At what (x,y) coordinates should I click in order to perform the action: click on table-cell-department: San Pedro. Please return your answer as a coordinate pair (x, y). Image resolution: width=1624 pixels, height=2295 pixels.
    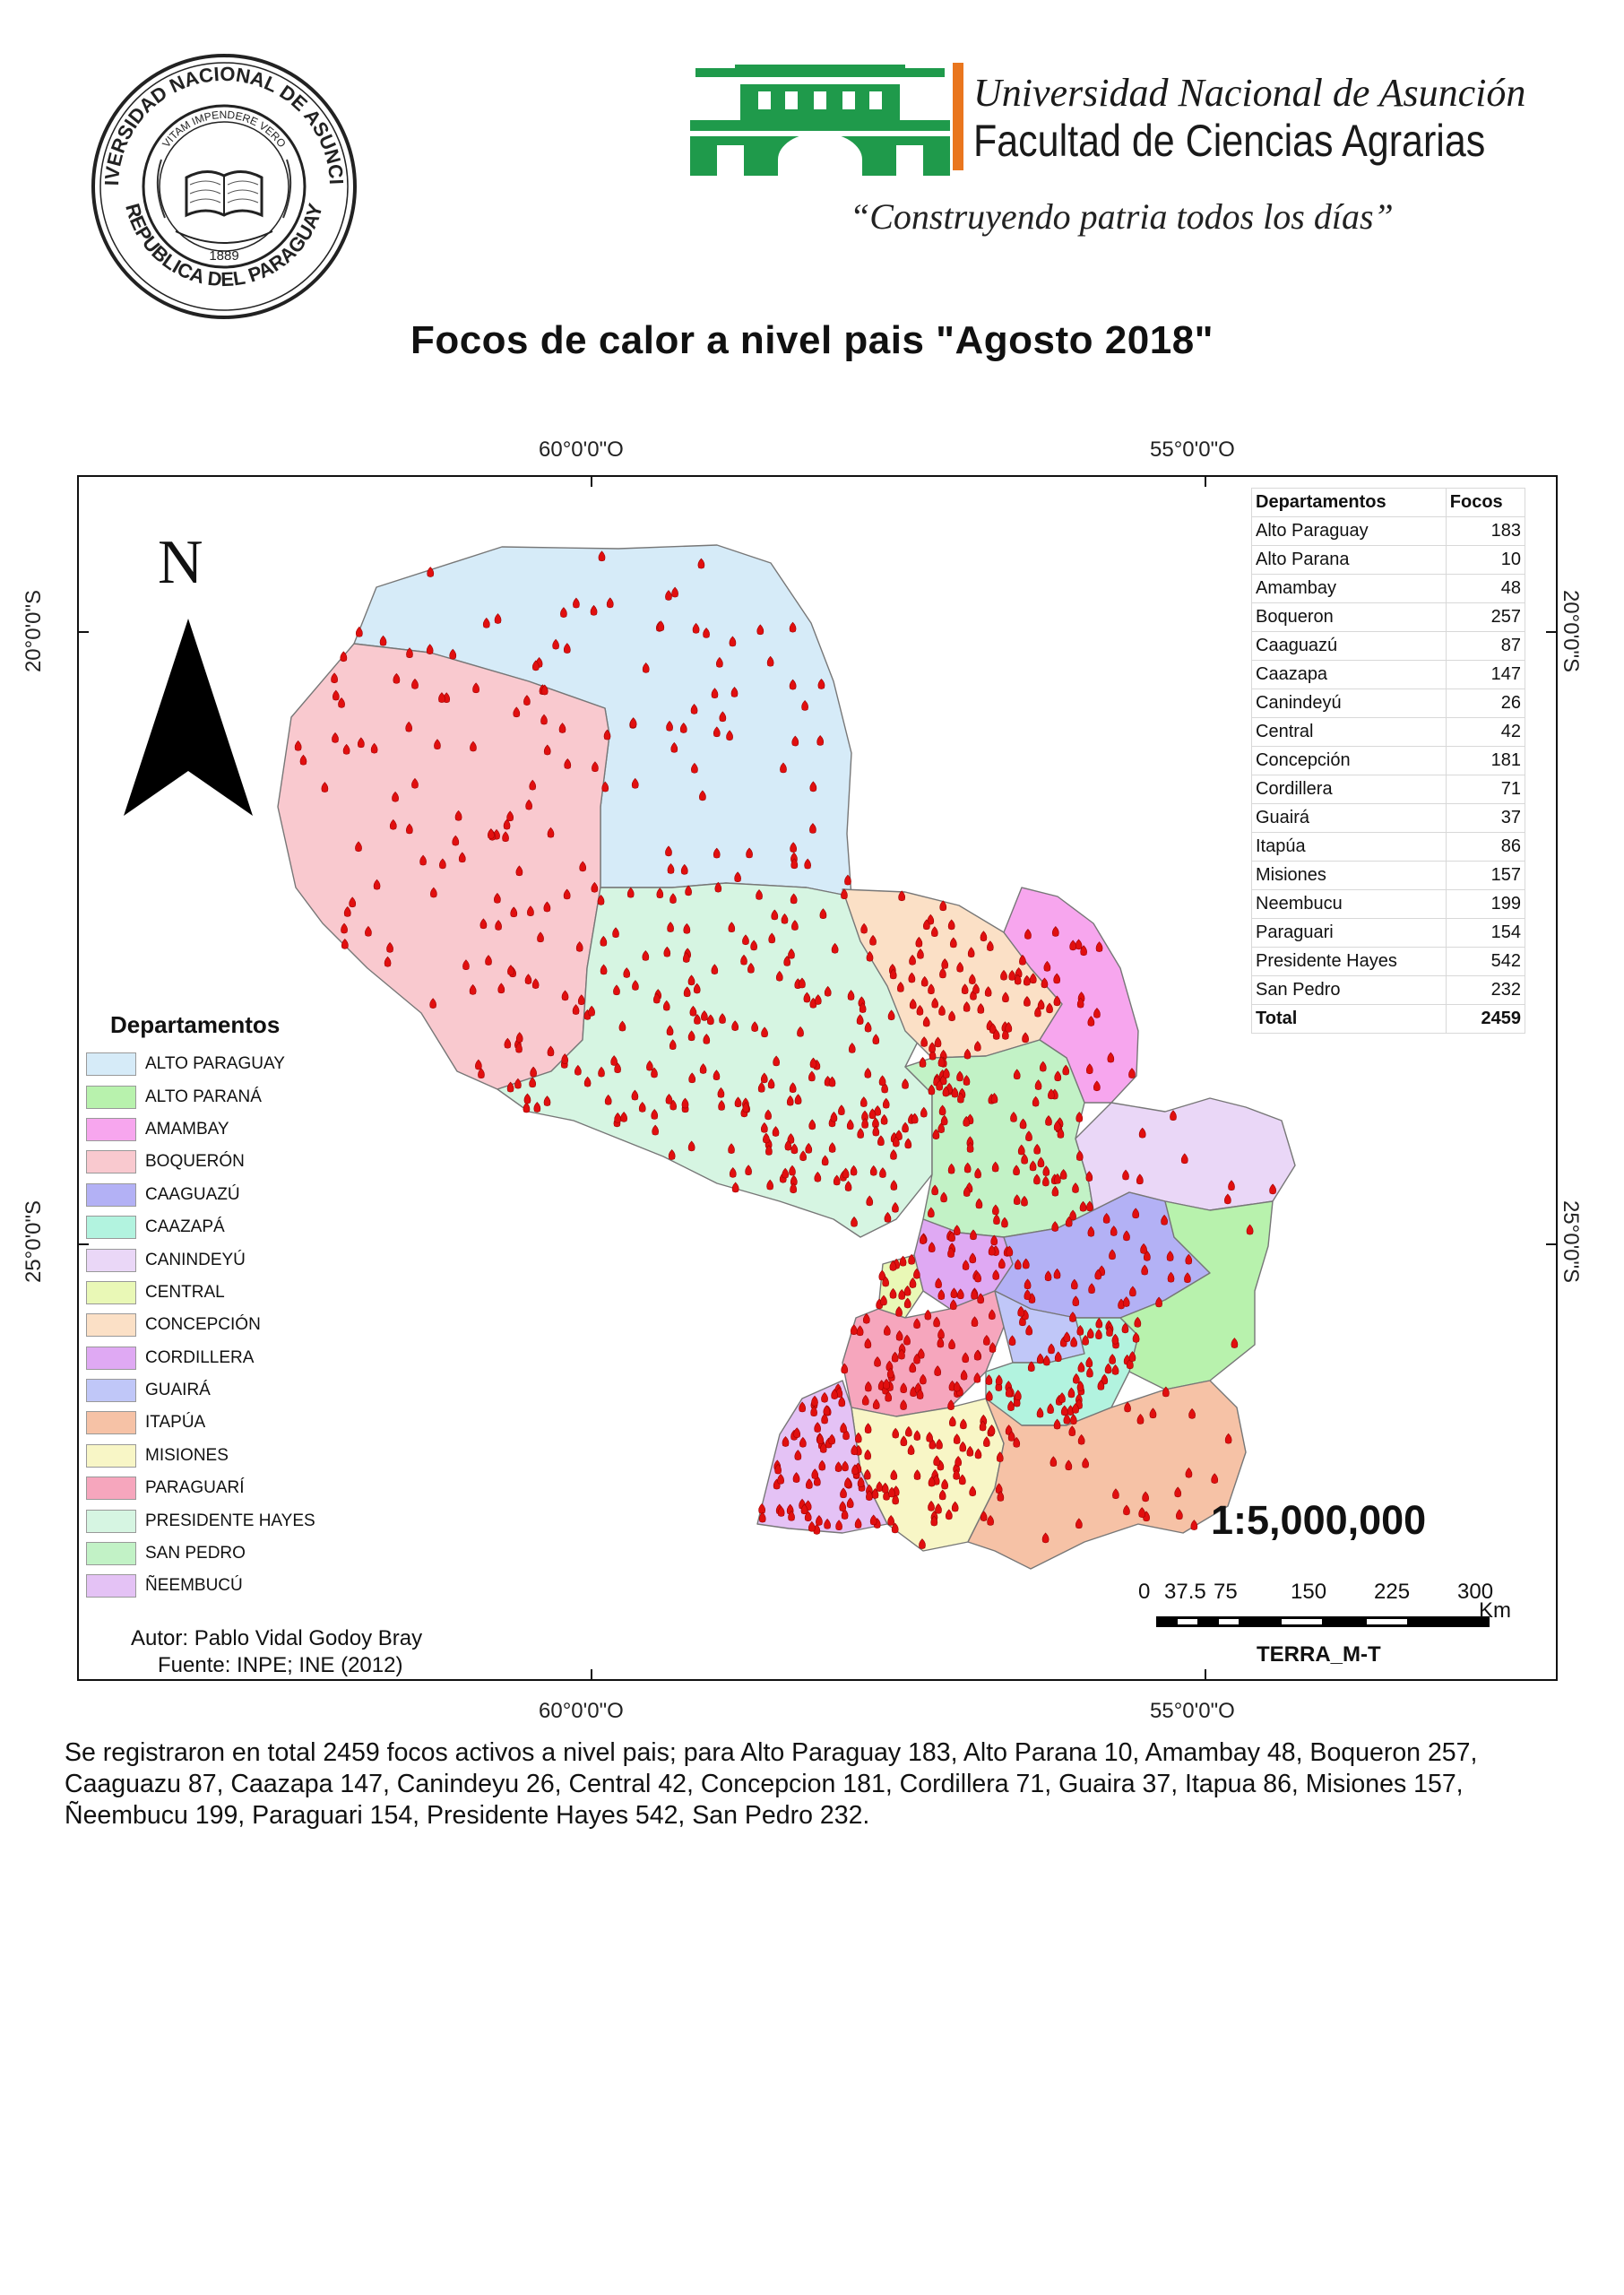
    Looking at the image, I should click on (1349, 990).